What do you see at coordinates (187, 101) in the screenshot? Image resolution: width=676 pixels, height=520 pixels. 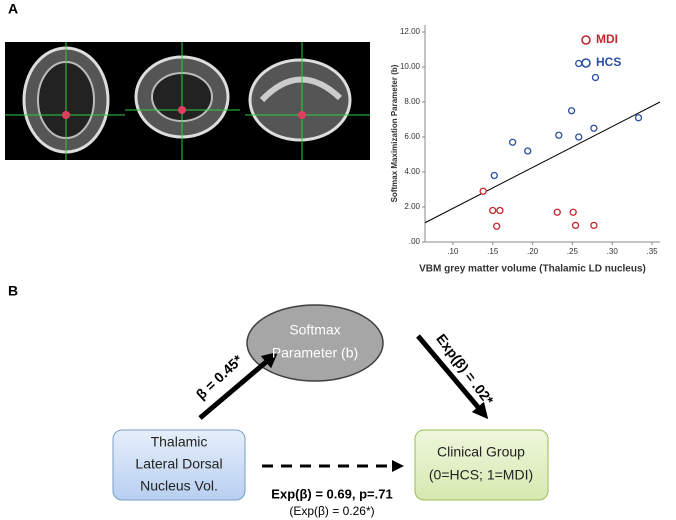 I see `brain-images` at bounding box center [187, 101].